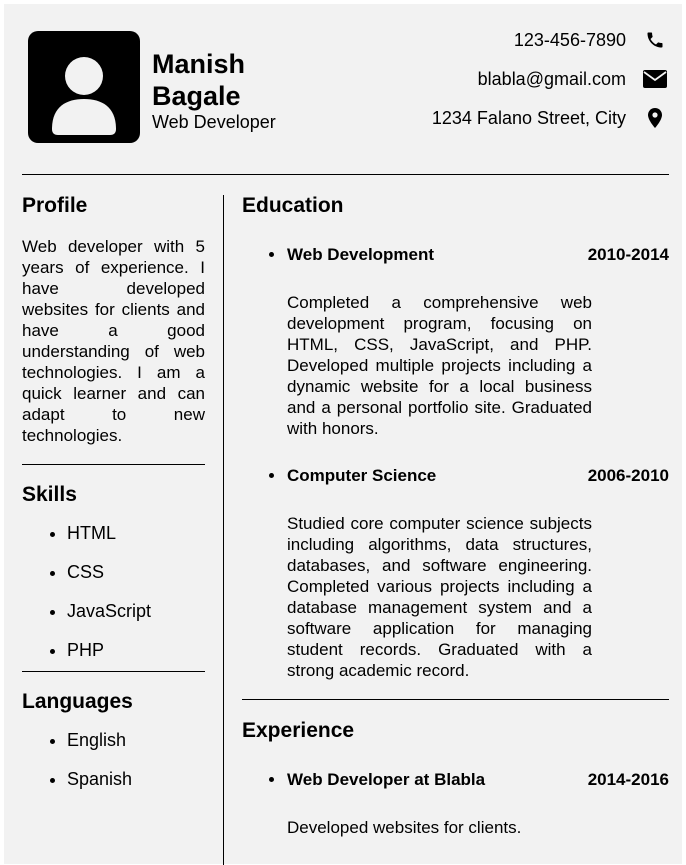  I want to click on contact-phone: 123-456-7890, so click(591, 40).